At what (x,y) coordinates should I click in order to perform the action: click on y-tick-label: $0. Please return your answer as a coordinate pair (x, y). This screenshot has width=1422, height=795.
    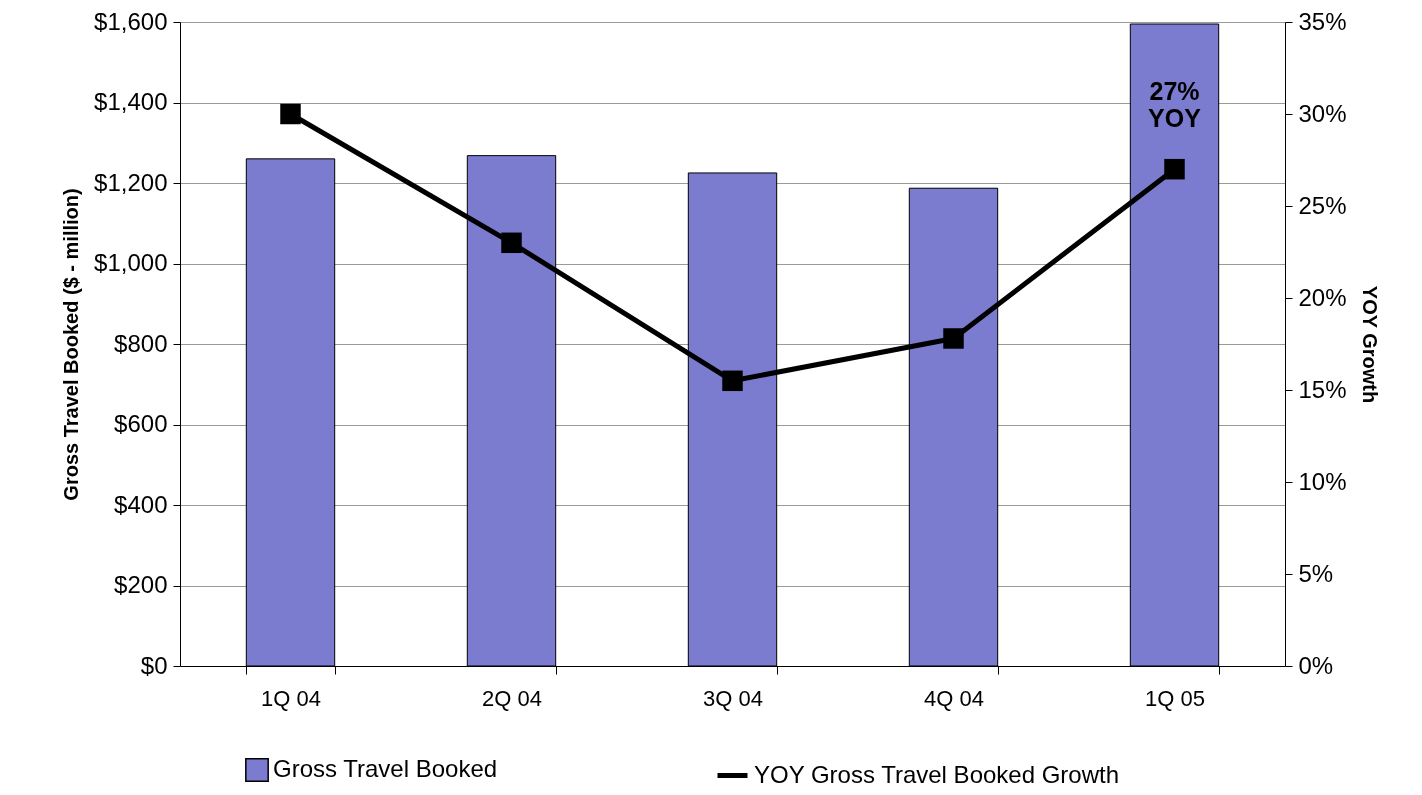
    Looking at the image, I should click on (154, 665).